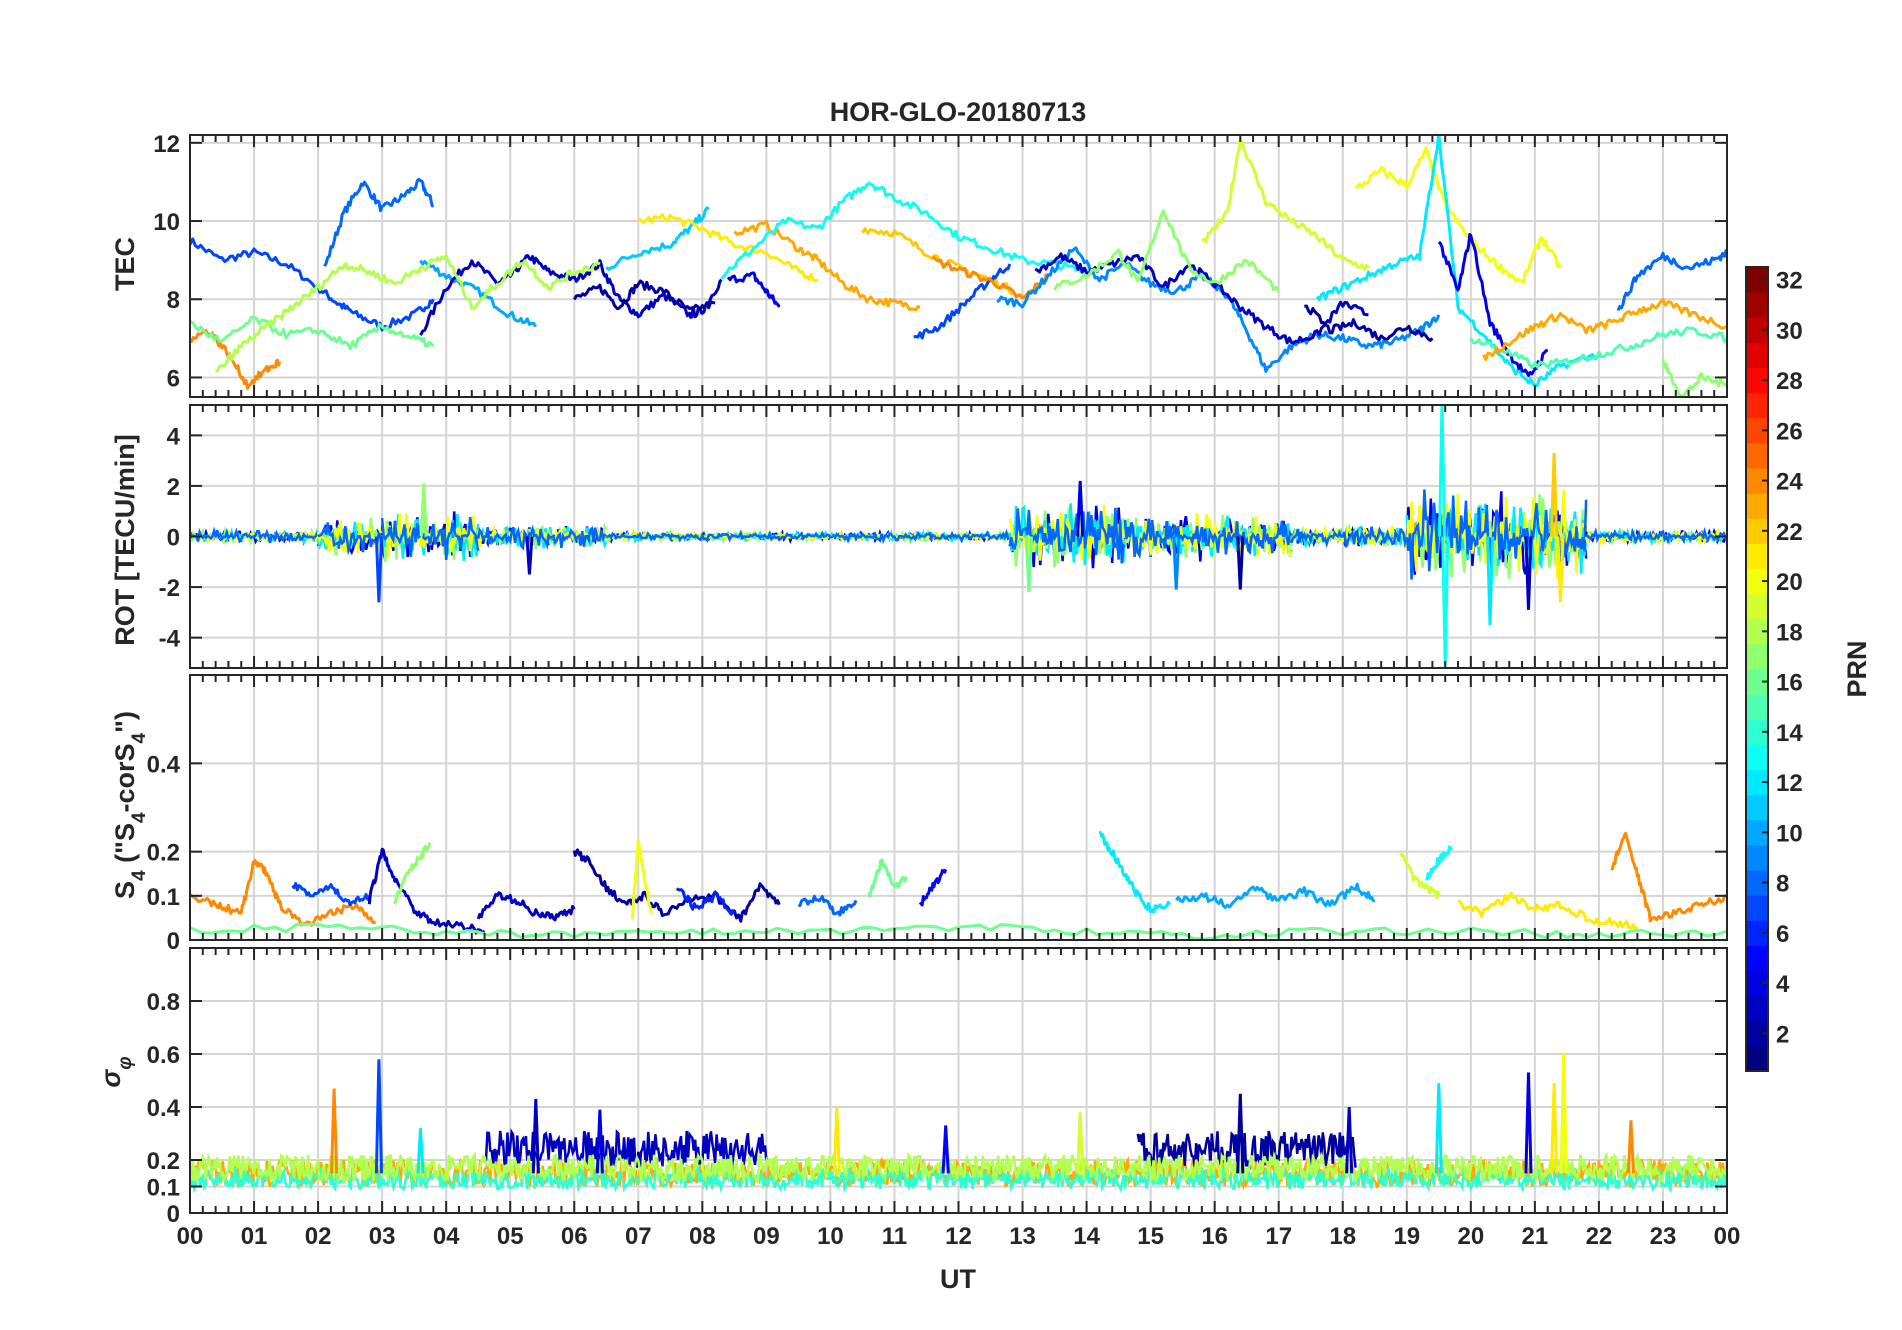  Describe the element at coordinates (446, 1236) in the screenshot. I see `x-tick-label: 04` at that location.